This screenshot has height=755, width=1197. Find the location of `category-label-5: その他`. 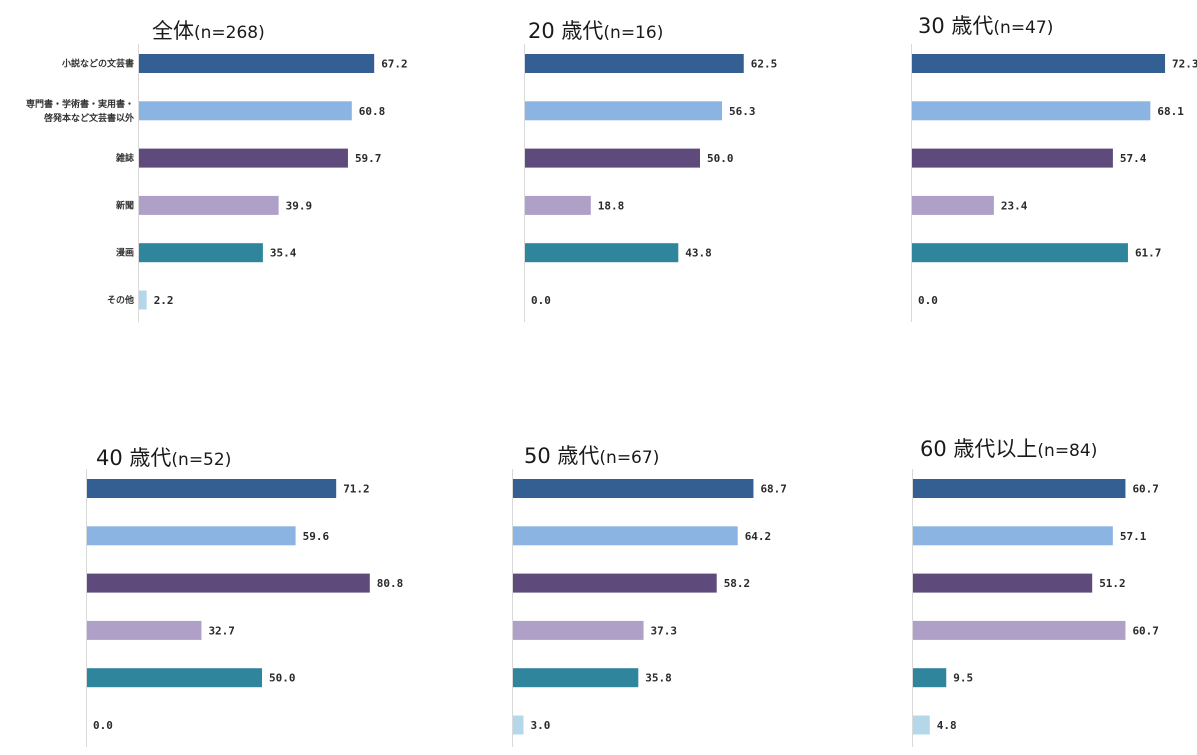

category-label-5: その他 is located at coordinates (120, 300).